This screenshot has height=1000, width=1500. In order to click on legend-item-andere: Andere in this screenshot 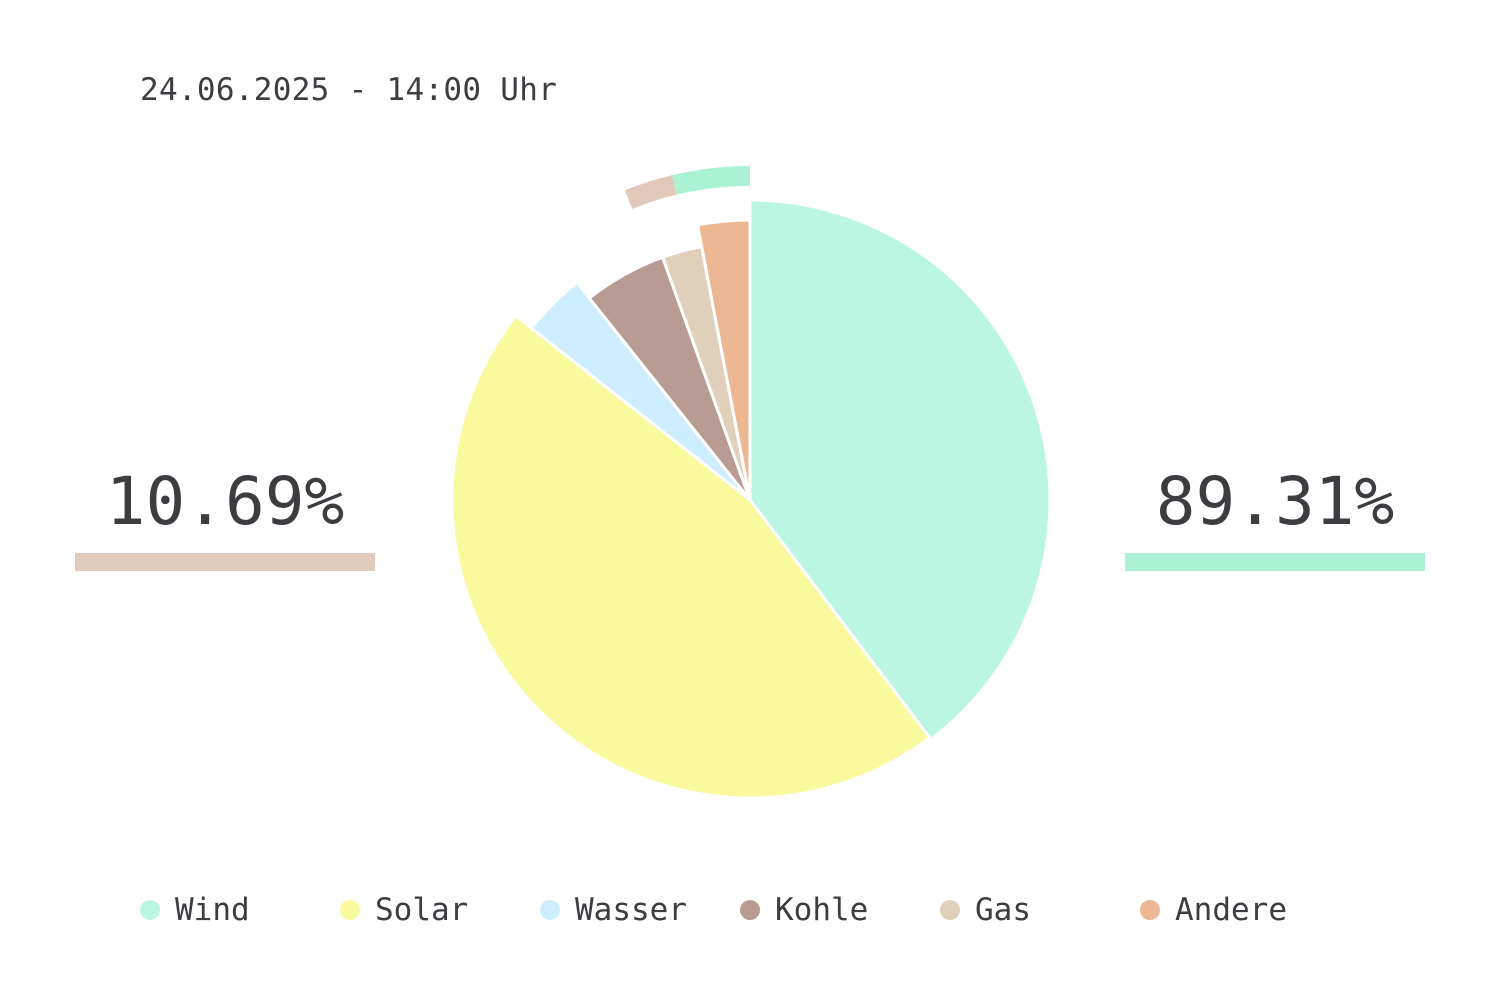, I will do `click(1213, 910)`.